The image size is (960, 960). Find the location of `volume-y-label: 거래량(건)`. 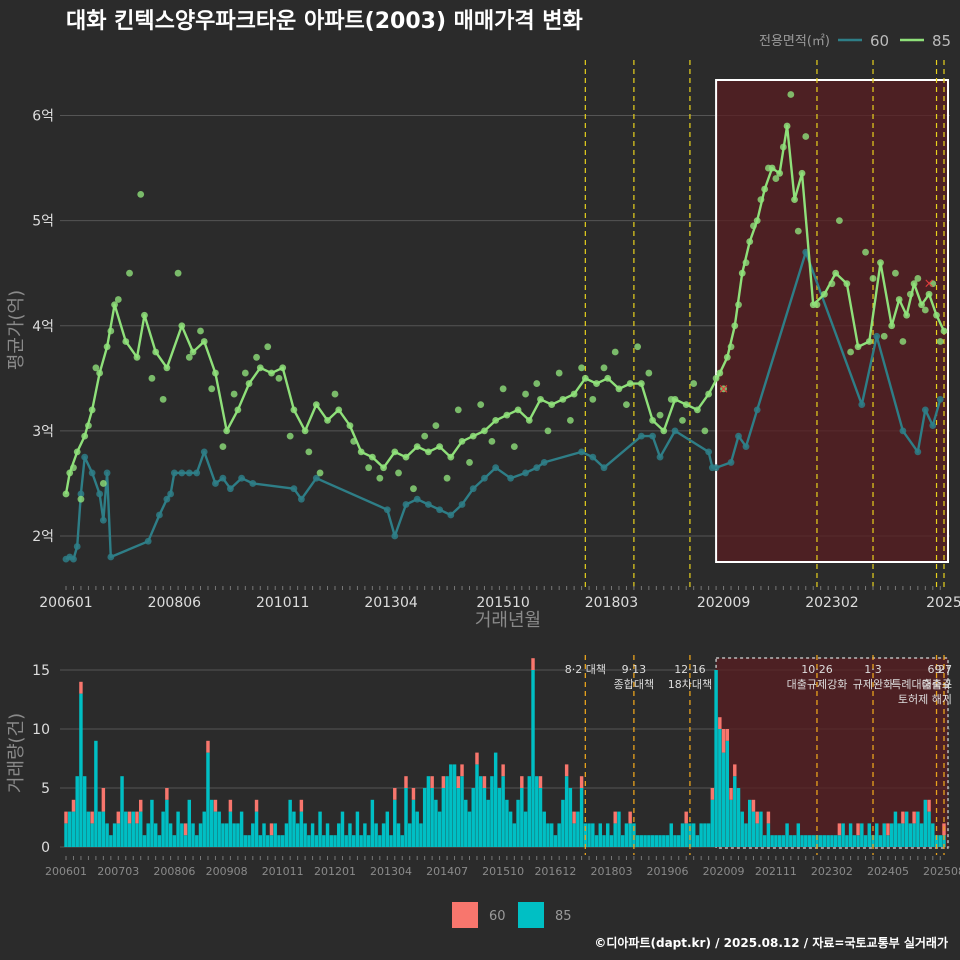

volume-y-label: 거래량(건) is located at coordinates (16, 753).